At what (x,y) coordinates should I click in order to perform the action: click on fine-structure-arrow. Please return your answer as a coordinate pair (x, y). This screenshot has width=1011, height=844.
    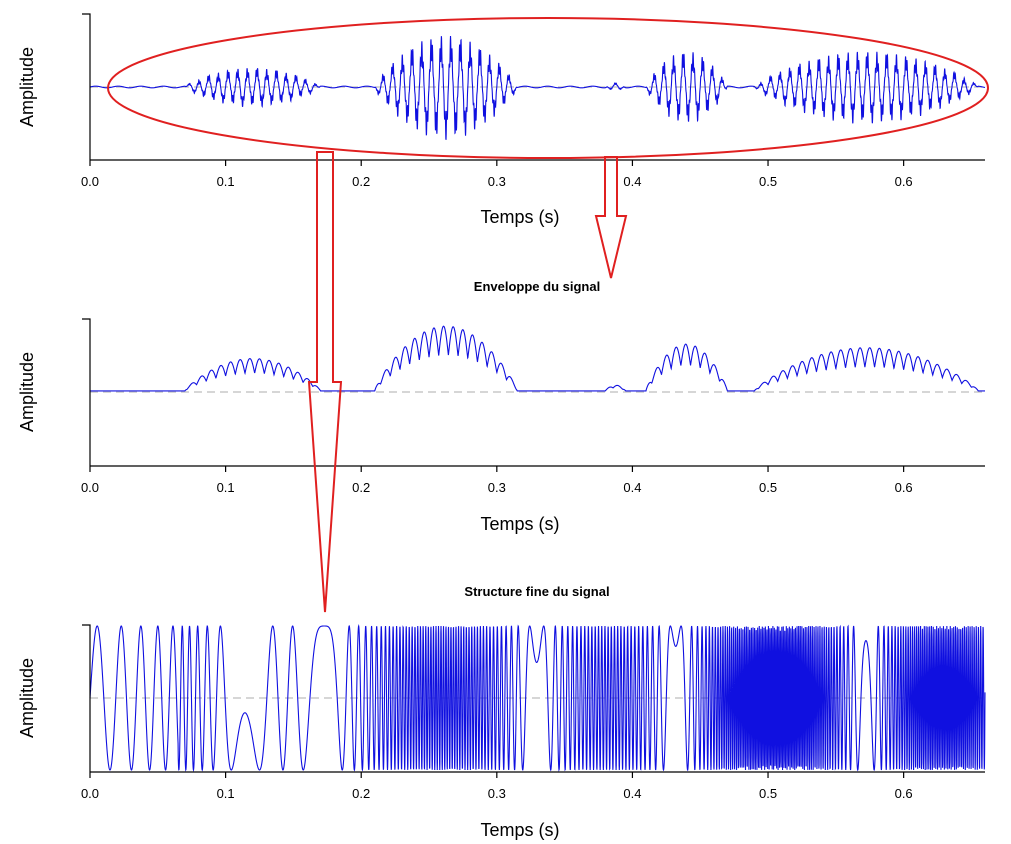
    Looking at the image, I should click on (325, 382).